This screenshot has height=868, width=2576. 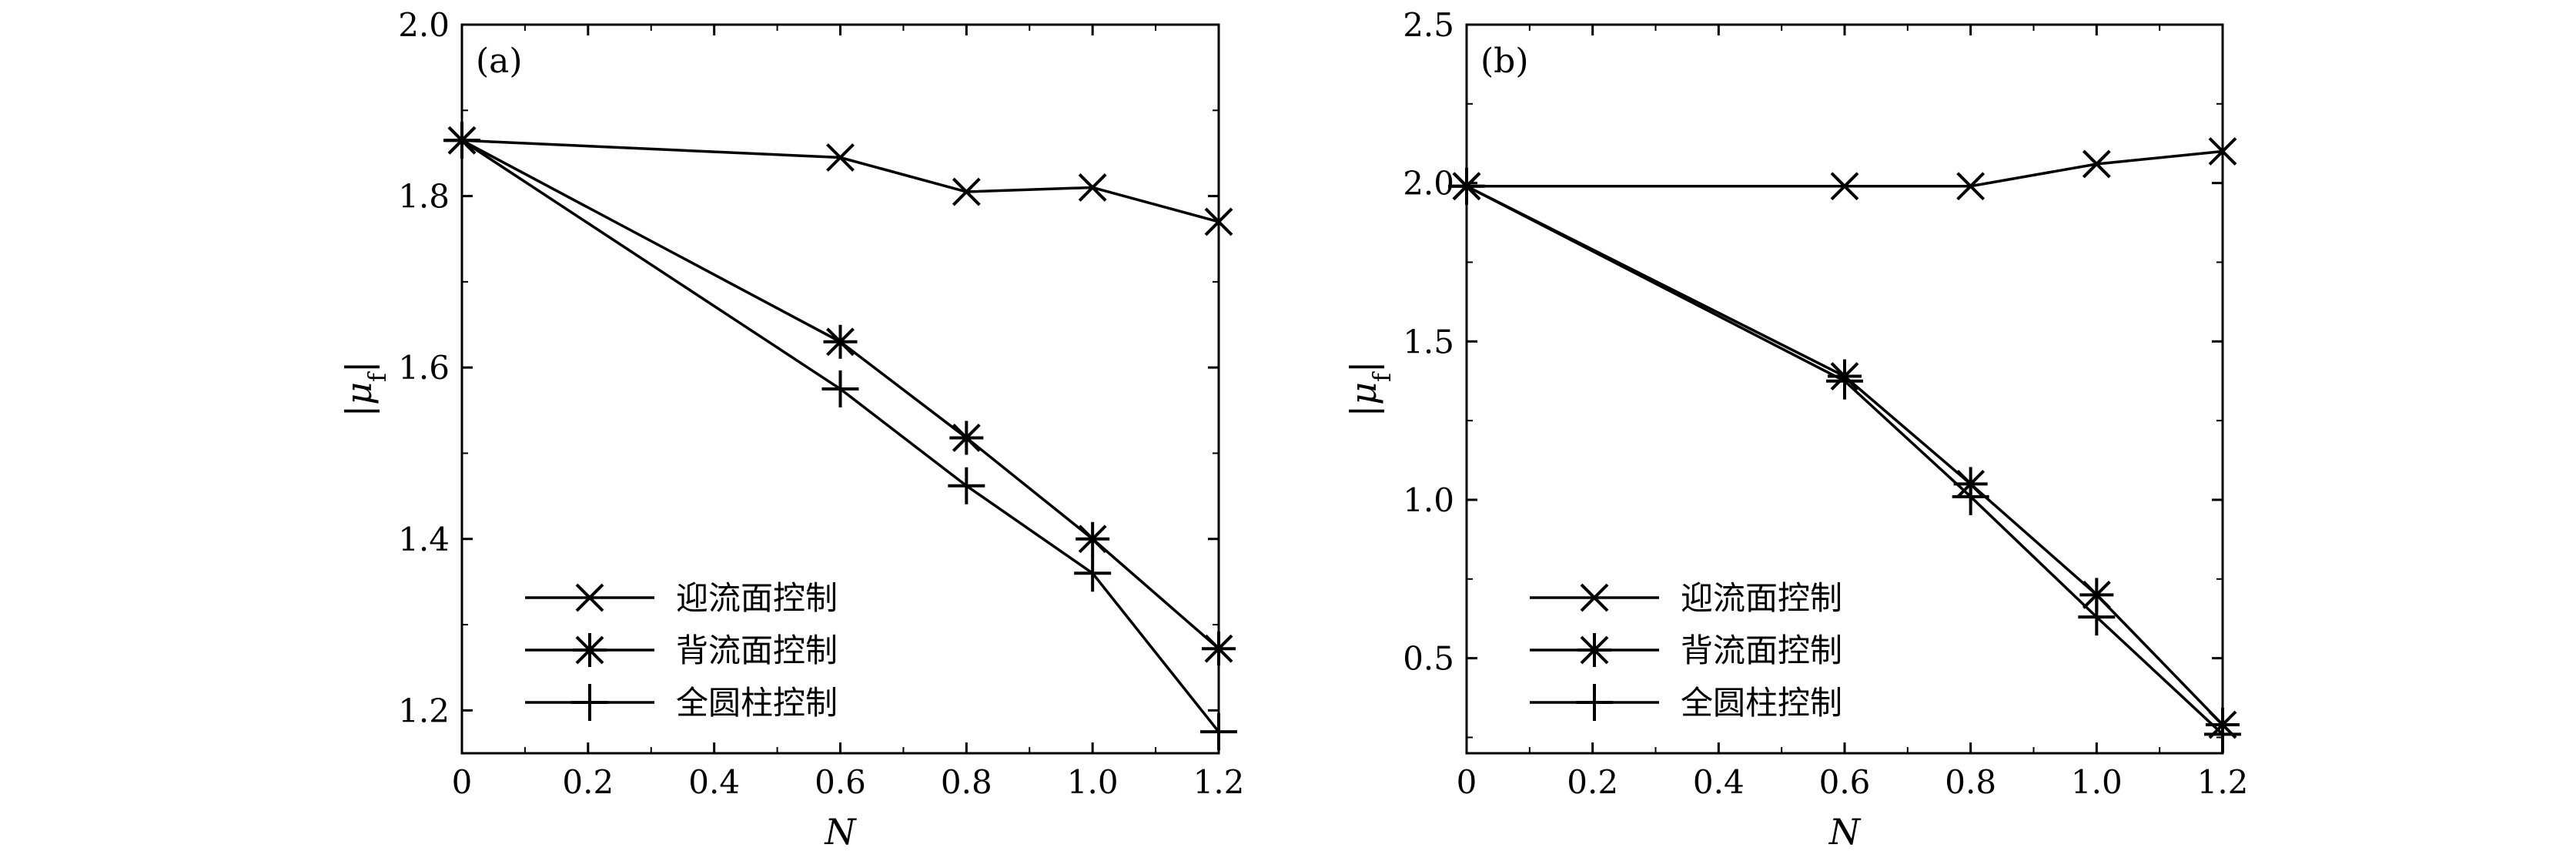 I want to click on y-tick-label: 1.0, so click(x=1428, y=500).